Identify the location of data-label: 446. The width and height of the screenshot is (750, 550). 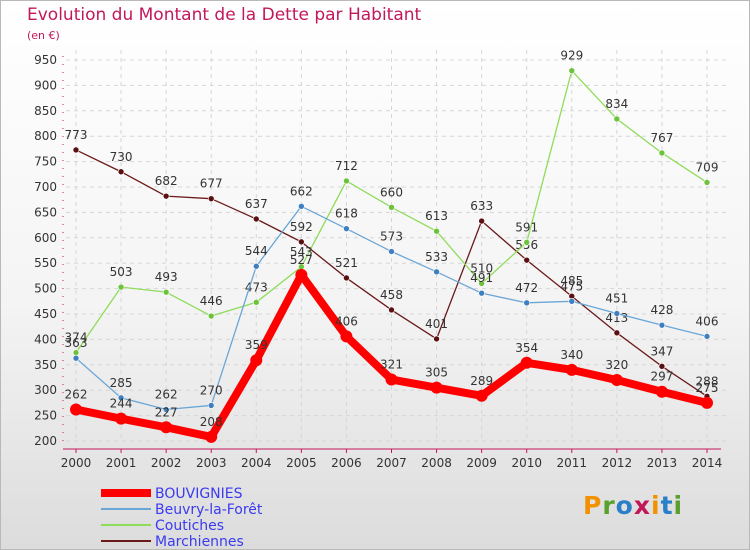
(211, 301).